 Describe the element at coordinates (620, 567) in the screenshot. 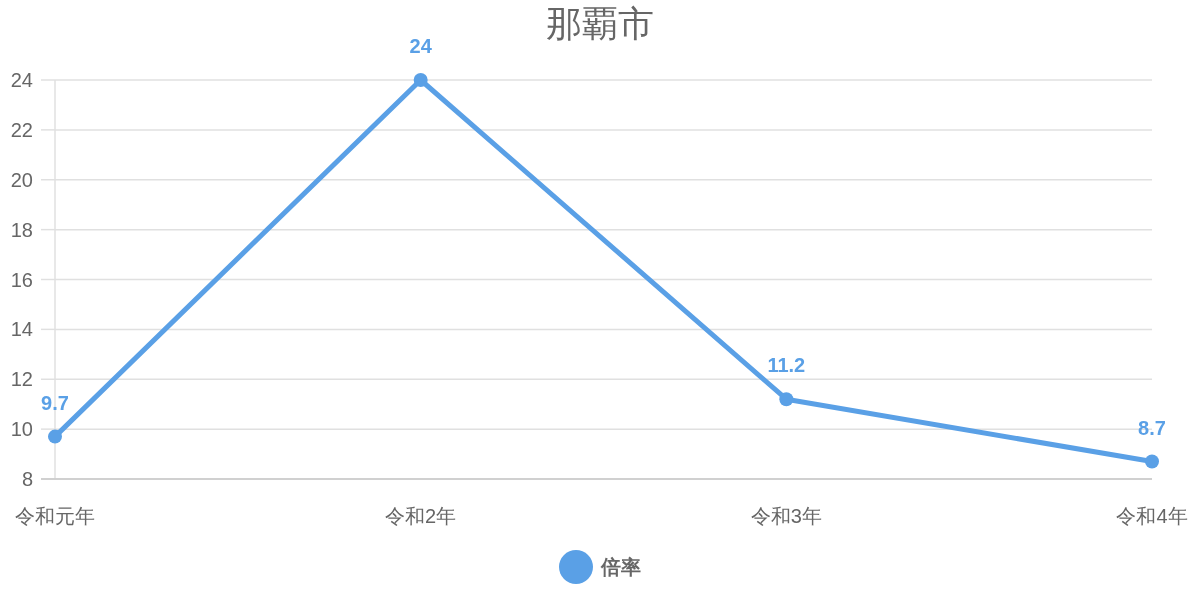

I see `legend-label: 倍率` at that location.